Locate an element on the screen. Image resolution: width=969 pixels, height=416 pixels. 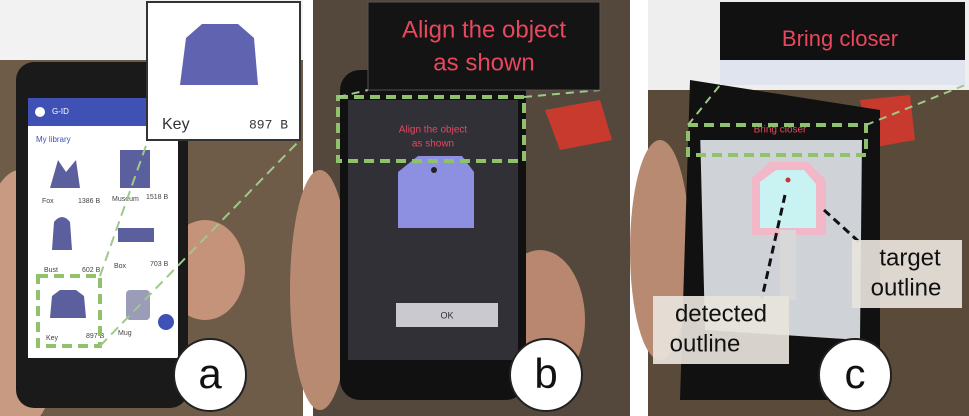
item-name: Fox is located at coordinates (48, 201).